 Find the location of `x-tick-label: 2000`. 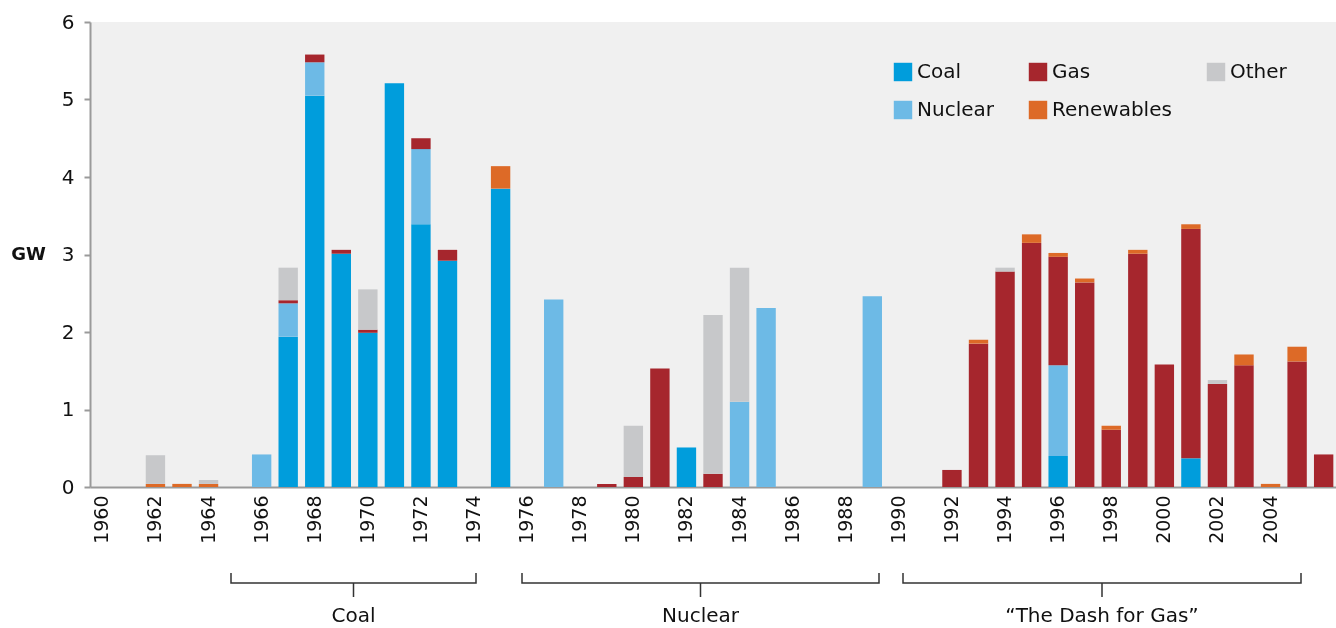

x-tick-label: 2000 is located at coordinates (1163, 519).